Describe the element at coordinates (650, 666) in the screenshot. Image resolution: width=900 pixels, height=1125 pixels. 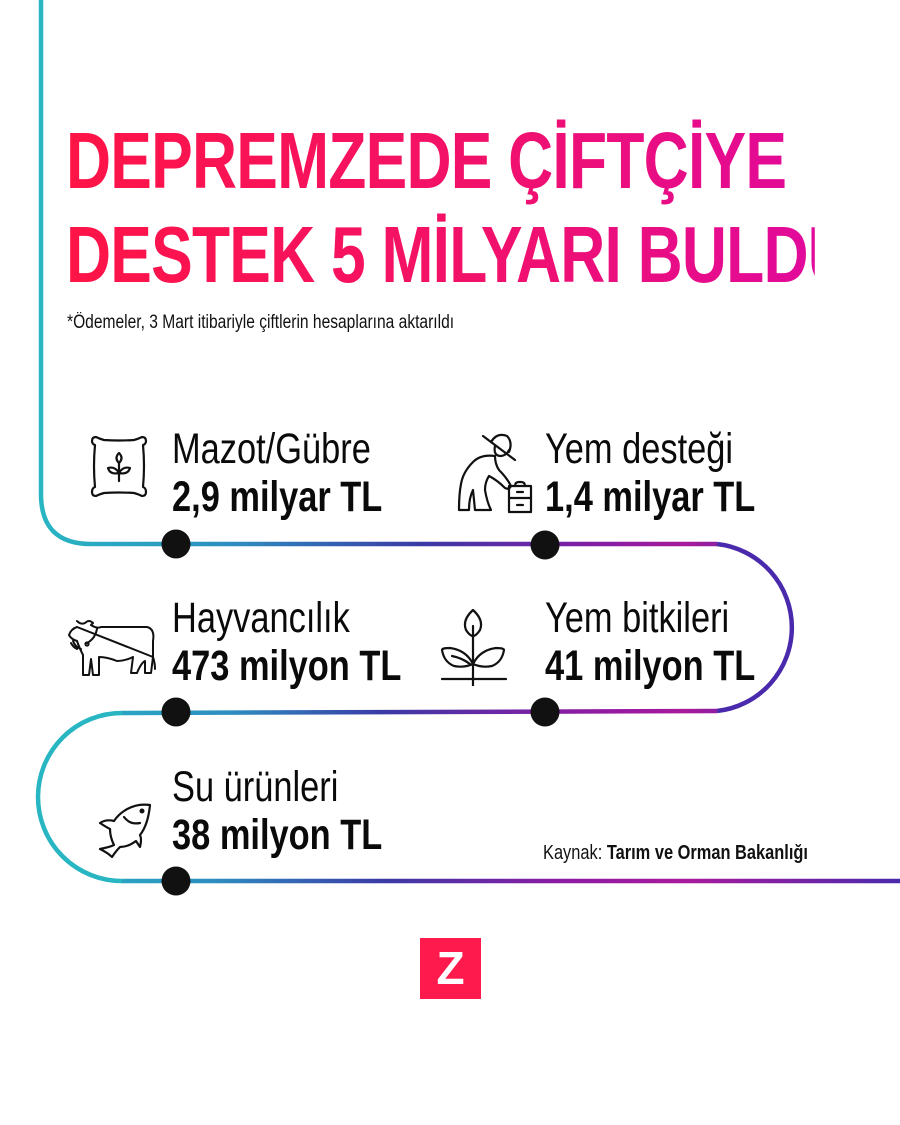
I see `item-value: 41 milyon TL` at that location.